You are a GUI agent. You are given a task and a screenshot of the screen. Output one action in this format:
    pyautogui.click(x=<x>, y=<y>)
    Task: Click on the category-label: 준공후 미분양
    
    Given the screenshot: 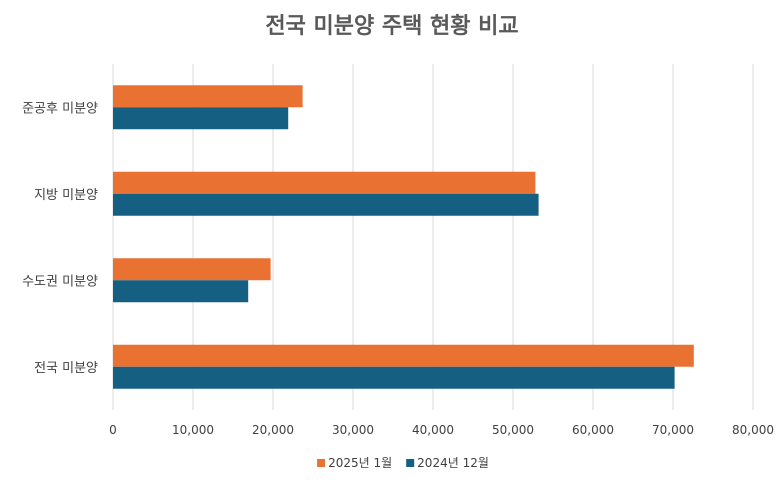 What is the action you would take?
    pyautogui.click(x=60, y=108)
    